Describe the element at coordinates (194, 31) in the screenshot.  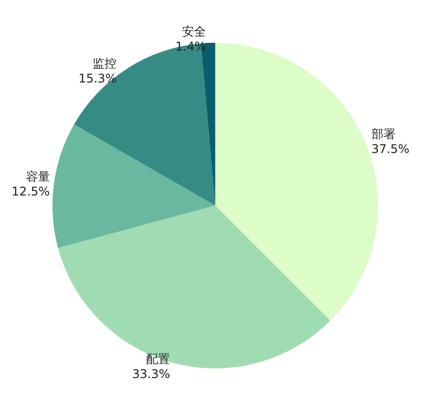
I see `slice-label: 安全` at that location.